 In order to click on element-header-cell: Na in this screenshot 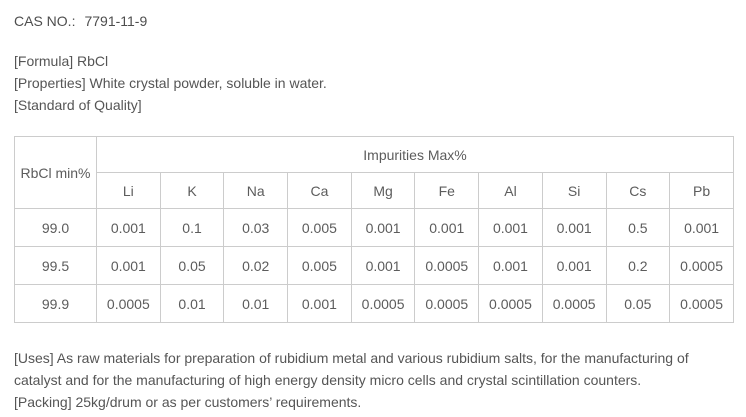, I will do `click(256, 190)`.